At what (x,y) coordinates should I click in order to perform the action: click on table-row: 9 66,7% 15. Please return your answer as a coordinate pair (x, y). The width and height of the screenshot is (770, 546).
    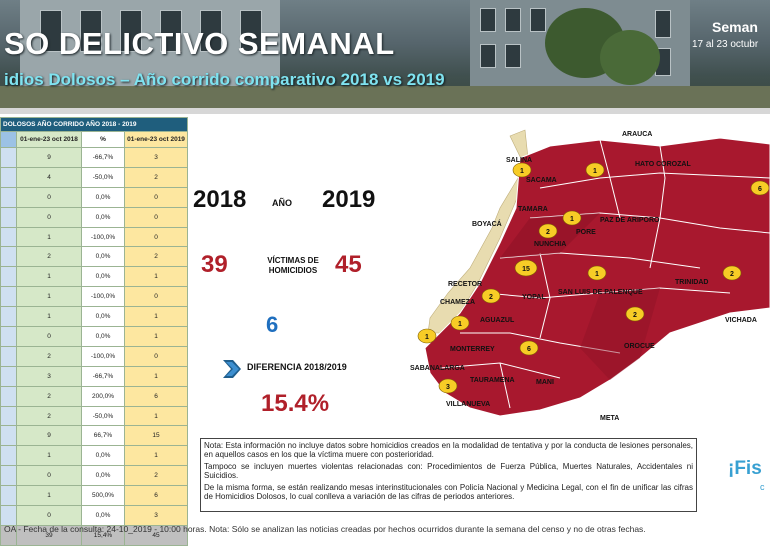
    Looking at the image, I should click on (94, 436).